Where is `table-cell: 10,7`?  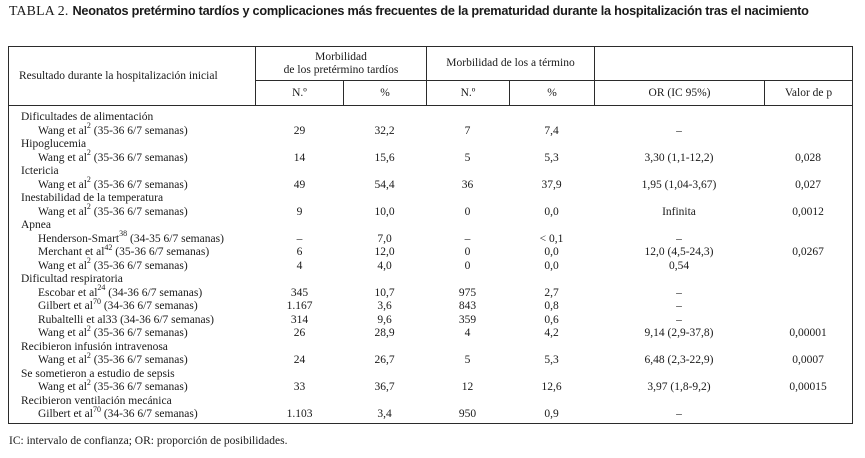 table-cell: 10,7 is located at coordinates (384, 292).